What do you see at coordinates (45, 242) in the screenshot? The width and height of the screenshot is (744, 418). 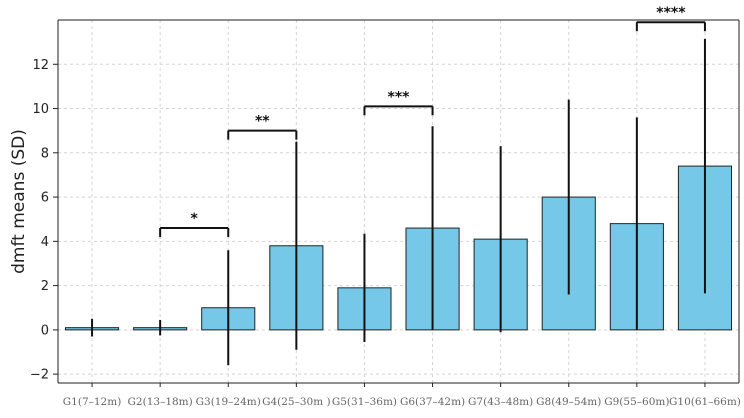 I see `y-tick-label: 4` at bounding box center [45, 242].